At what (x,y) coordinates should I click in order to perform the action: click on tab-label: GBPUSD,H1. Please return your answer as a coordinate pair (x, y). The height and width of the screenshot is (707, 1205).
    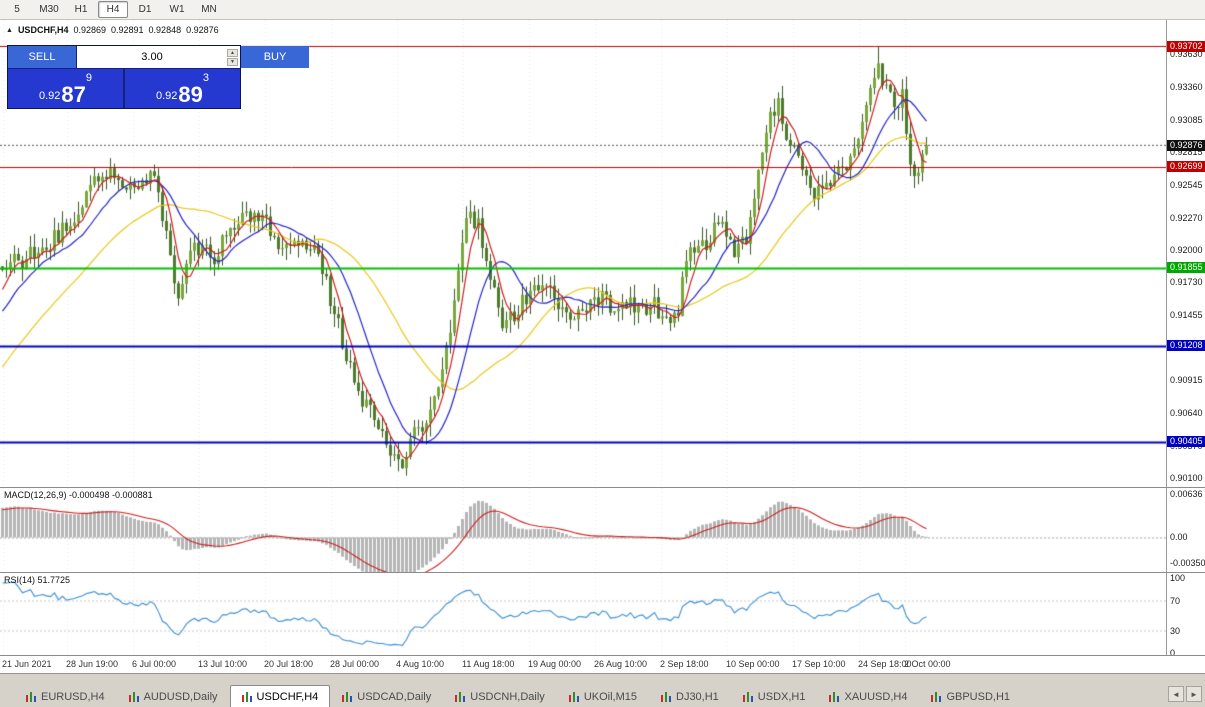
    Looking at the image, I should click on (978, 696).